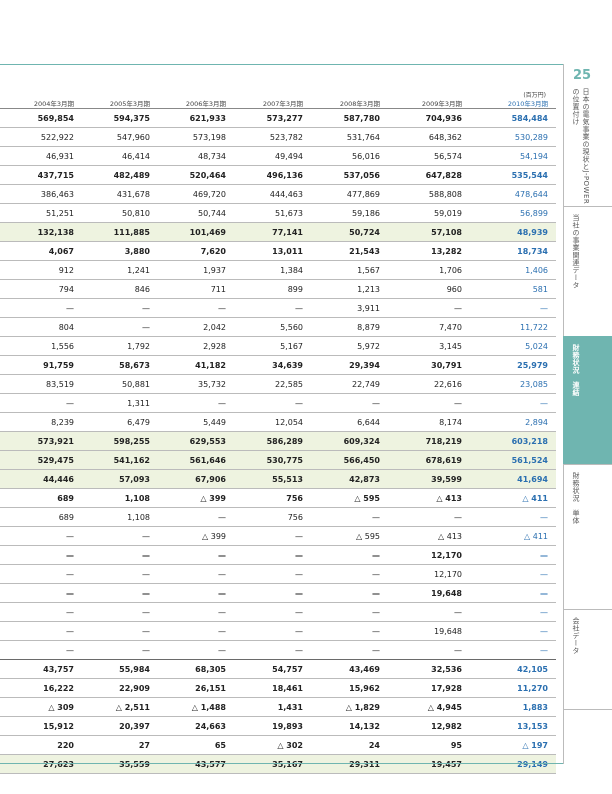 Image resolution: width=612 pixels, height=794 pixels. Describe the element at coordinates (120, 498) in the screenshot. I see `table-cell: 1,108` at that location.